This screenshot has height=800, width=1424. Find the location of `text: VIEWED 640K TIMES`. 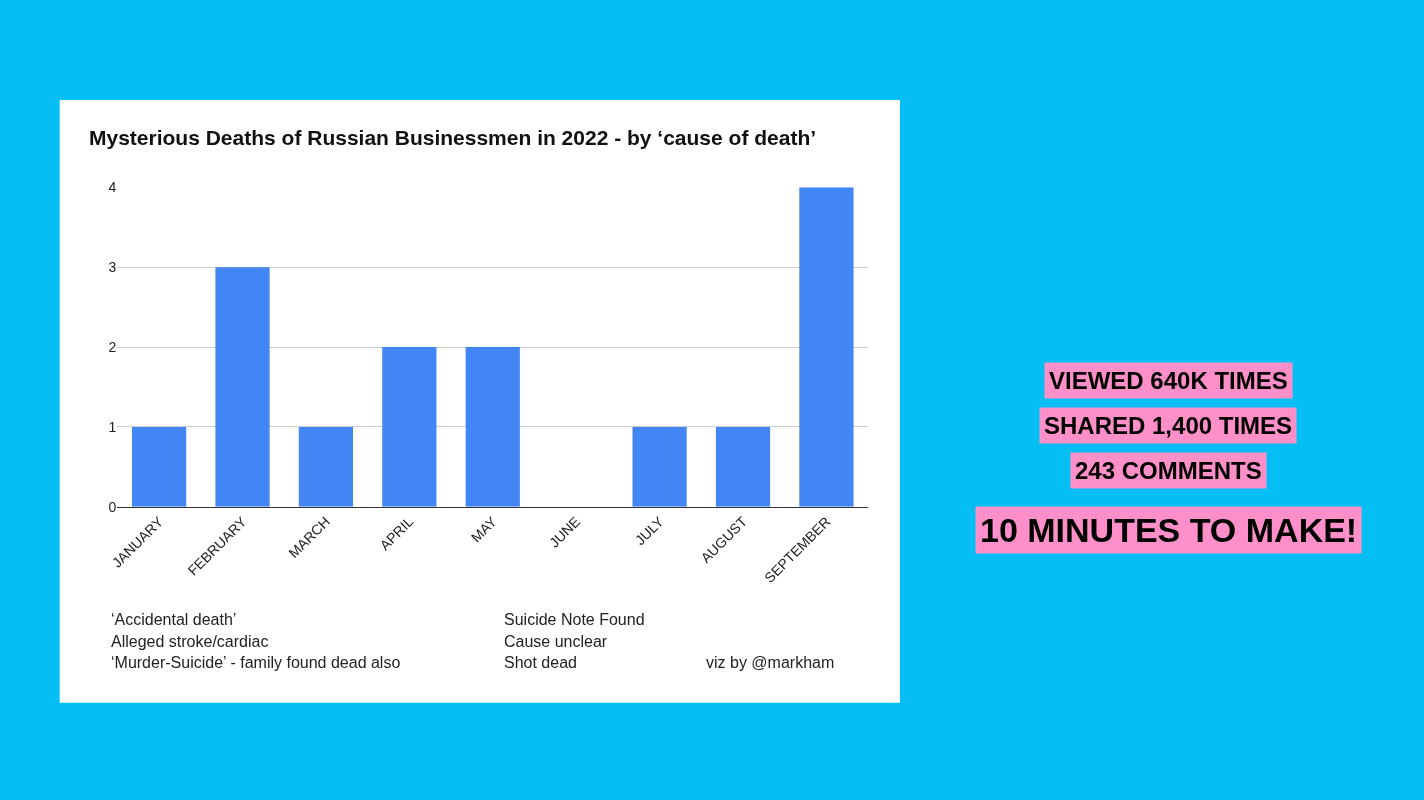

text: VIEWED 640K TIMES is located at coordinates (1168, 380).